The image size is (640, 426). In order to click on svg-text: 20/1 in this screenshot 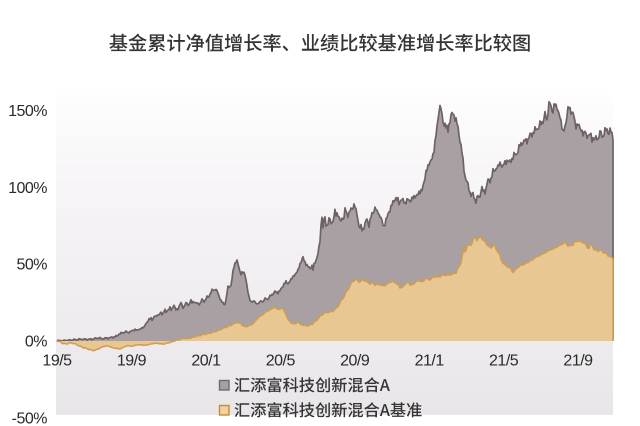, I will do `click(206, 361)`.